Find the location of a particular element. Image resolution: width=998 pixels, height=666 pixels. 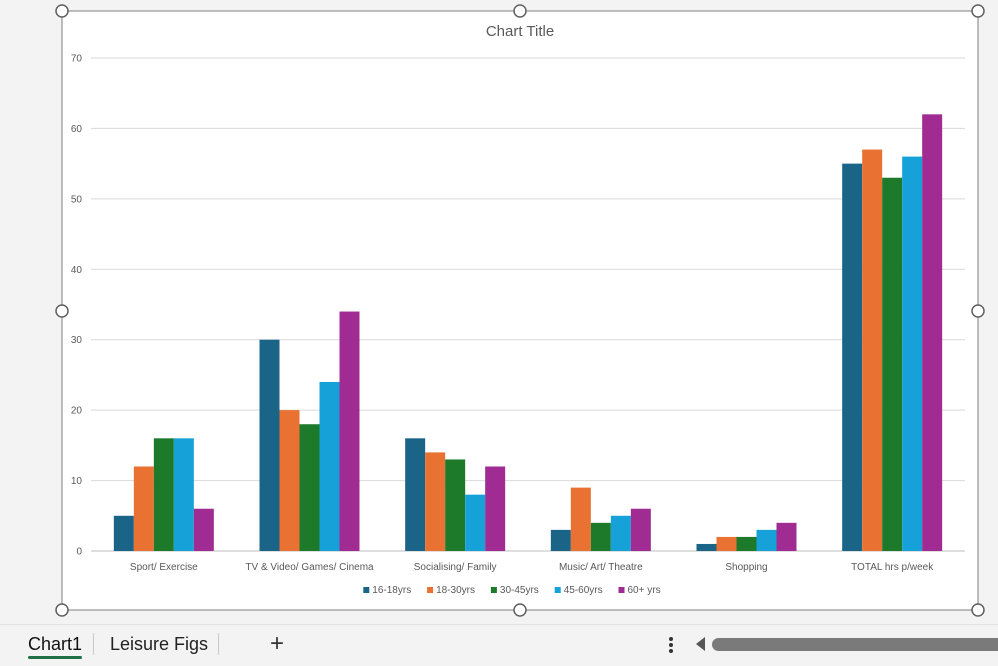

x-tick-label: TOTAL hrs p/week is located at coordinates (892, 567).